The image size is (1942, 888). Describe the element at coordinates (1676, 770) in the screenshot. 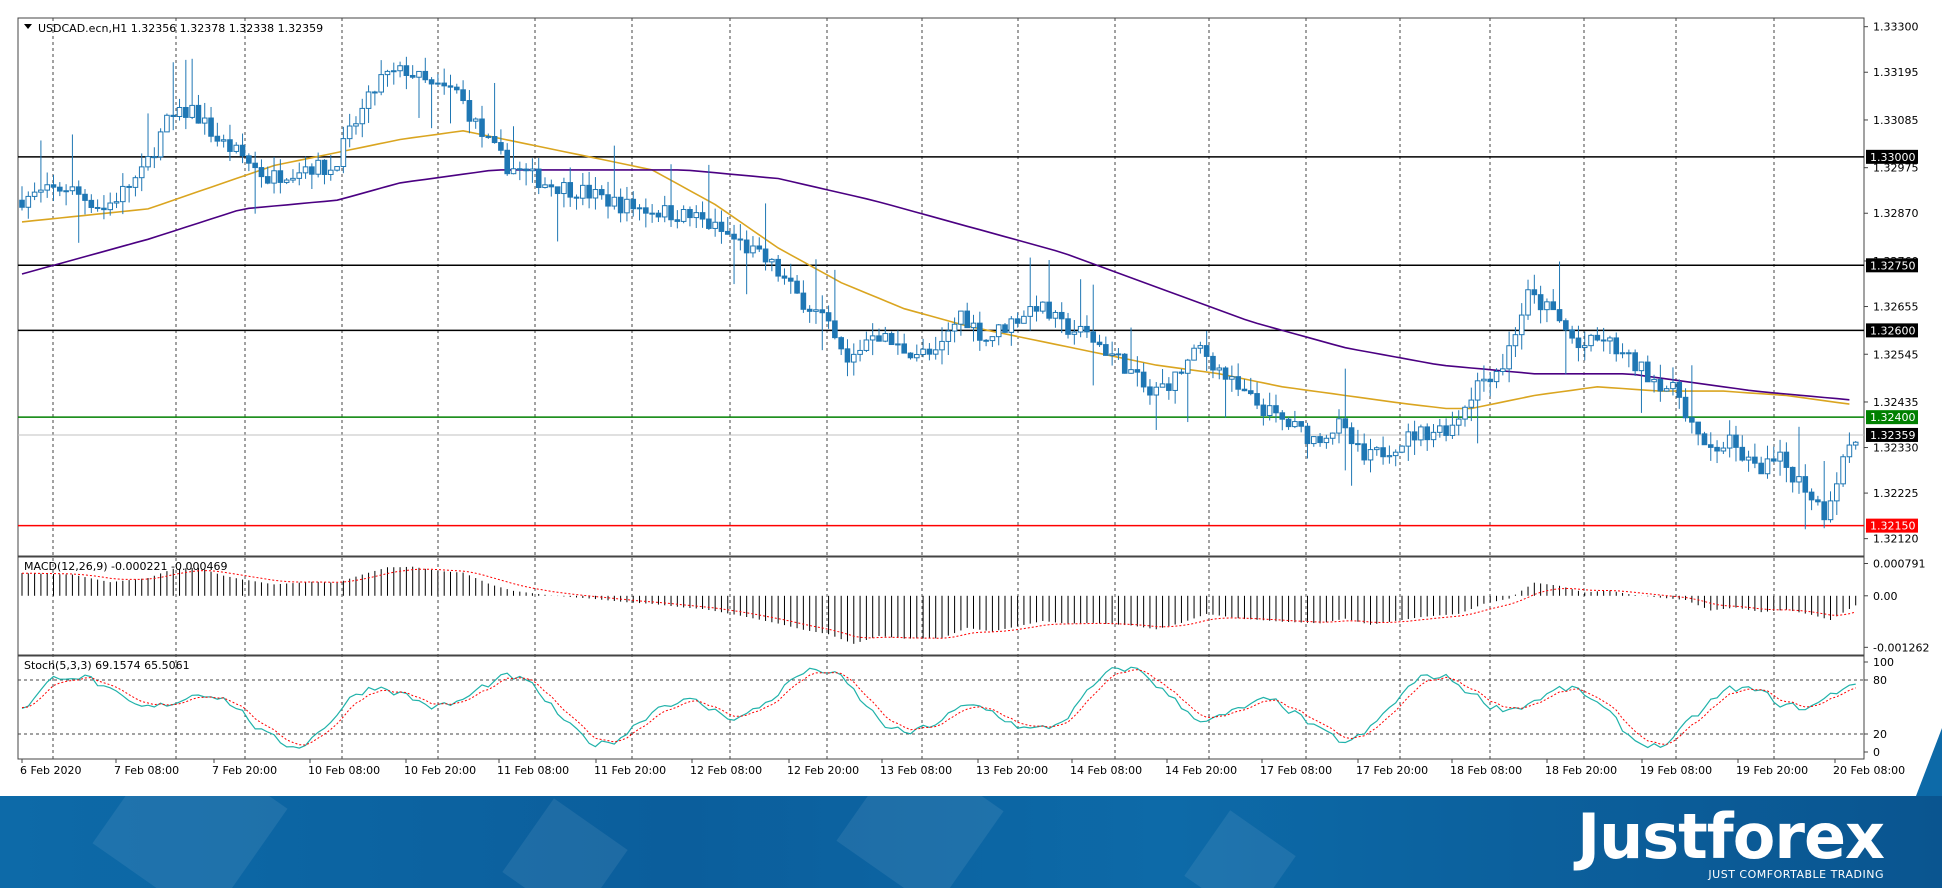

I see `time-label: 19 Feb 08:00` at that location.